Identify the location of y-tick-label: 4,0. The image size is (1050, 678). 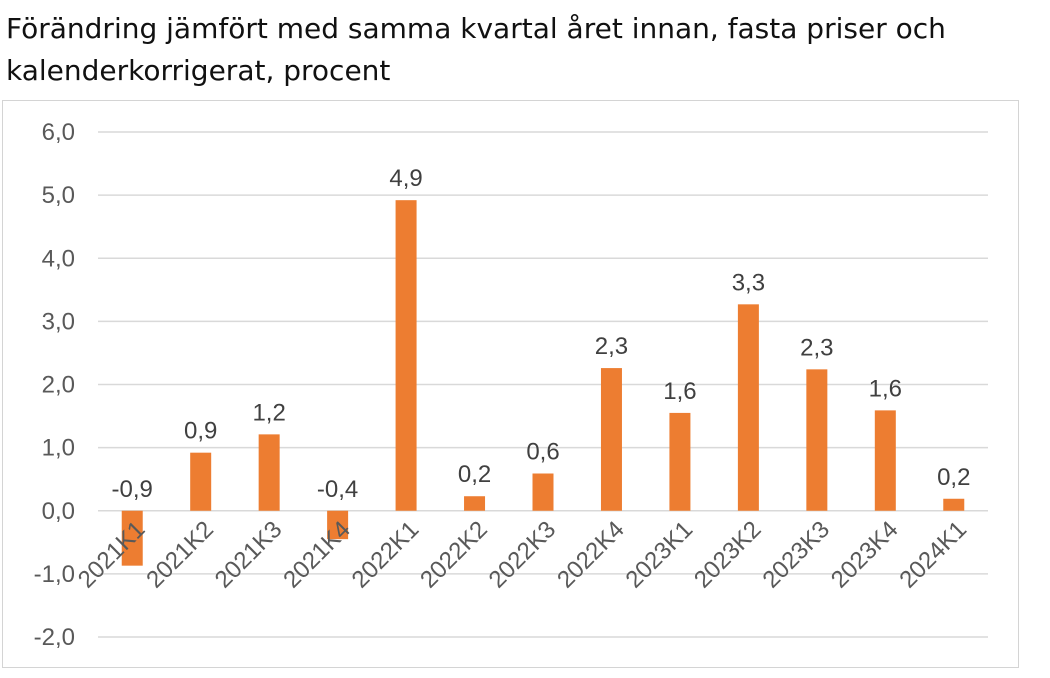
(58, 258).